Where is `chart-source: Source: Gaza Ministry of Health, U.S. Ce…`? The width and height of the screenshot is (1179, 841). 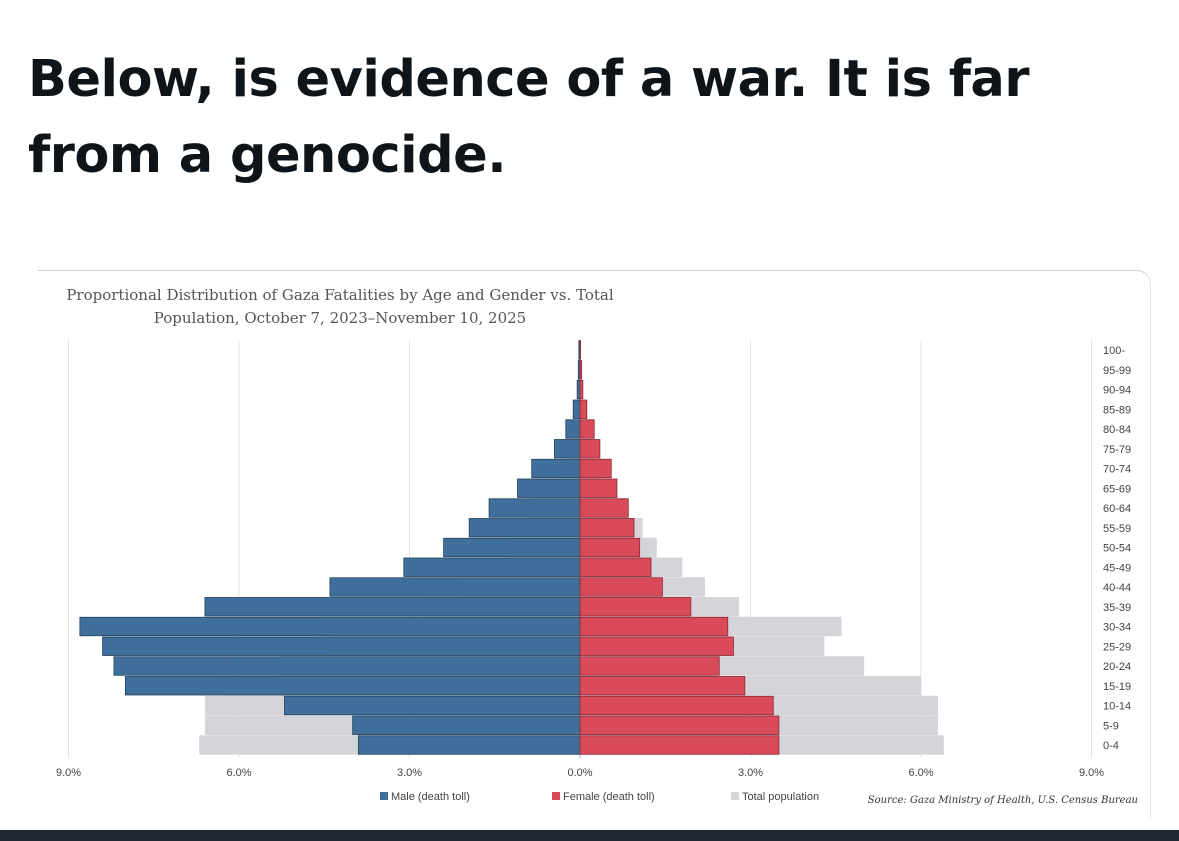 chart-source: Source: Gaza Ministry of Health, U.S. Ce… is located at coordinates (1003, 800).